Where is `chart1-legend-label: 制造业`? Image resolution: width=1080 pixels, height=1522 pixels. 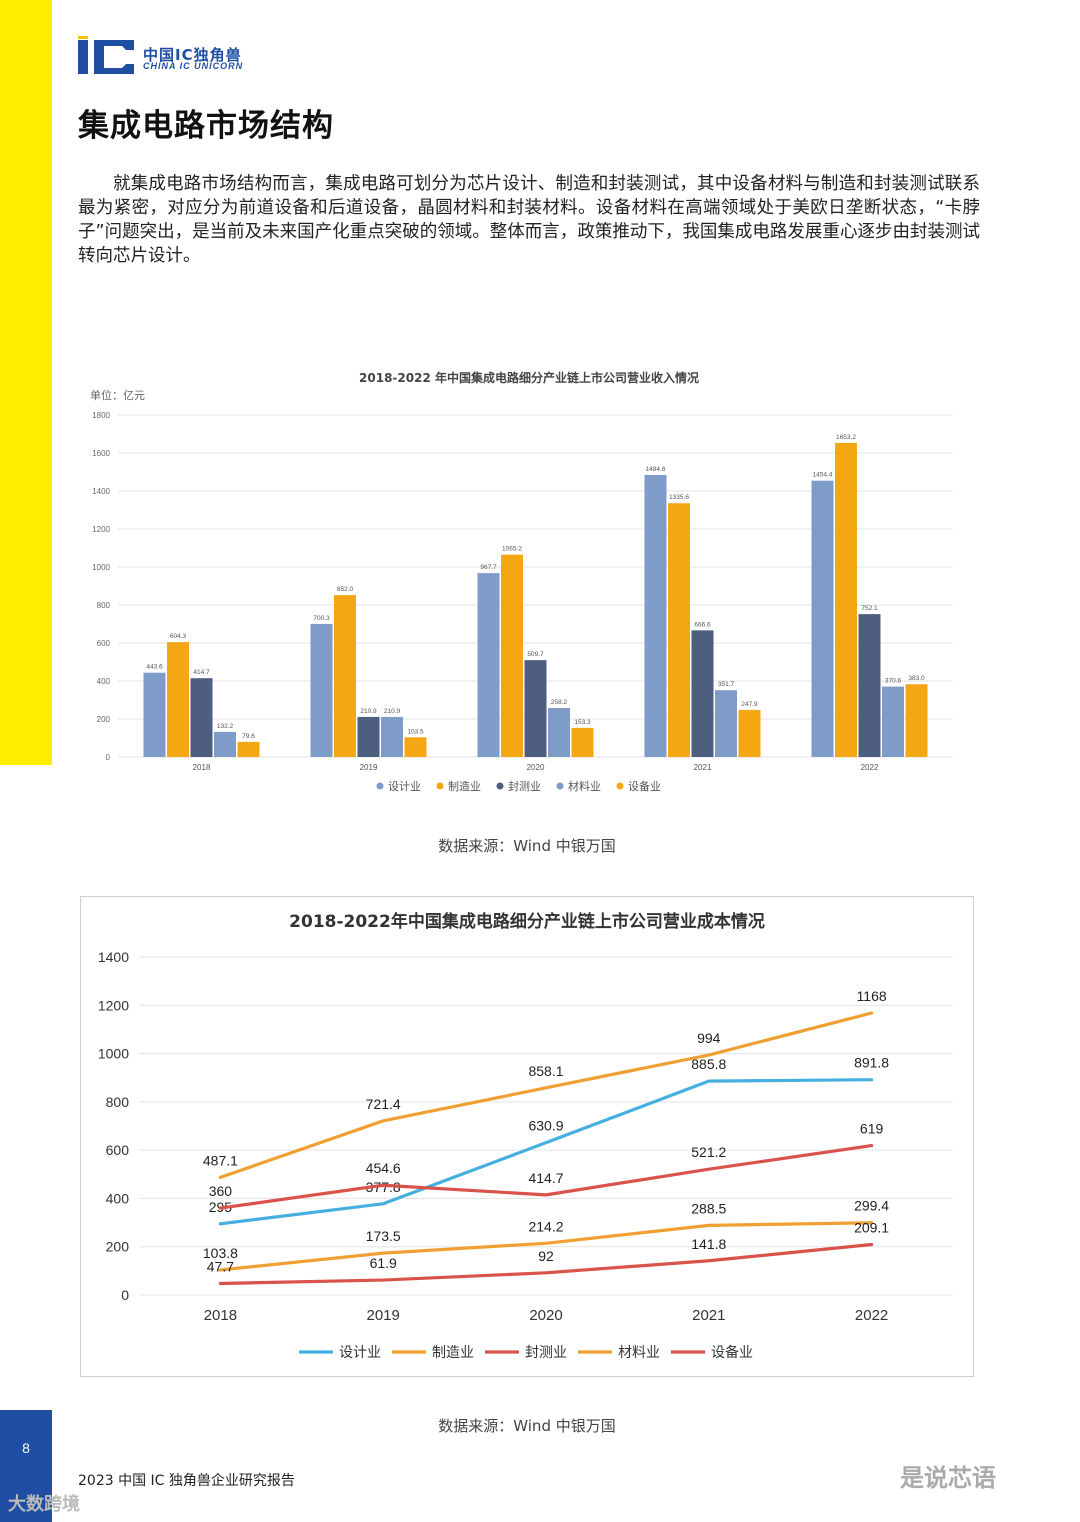
chart1-legend-label: 制造业 is located at coordinates (464, 786).